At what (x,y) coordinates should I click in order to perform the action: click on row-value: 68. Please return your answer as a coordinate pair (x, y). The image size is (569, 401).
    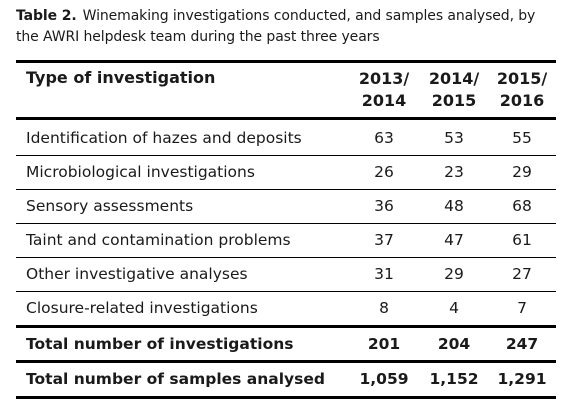
    Looking at the image, I should click on (522, 206).